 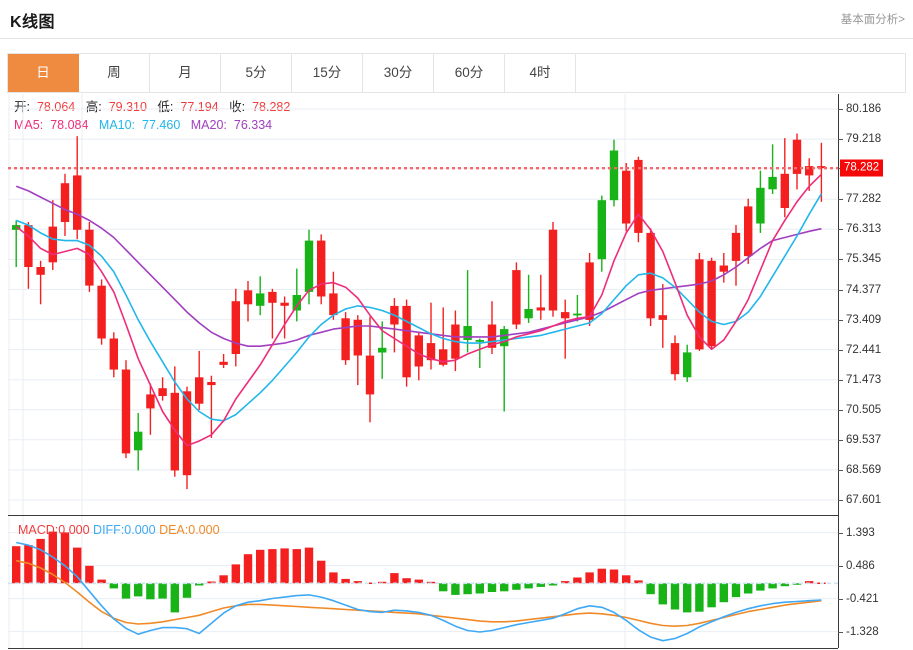 I want to click on diff-value: 0.000, so click(x=140, y=530).